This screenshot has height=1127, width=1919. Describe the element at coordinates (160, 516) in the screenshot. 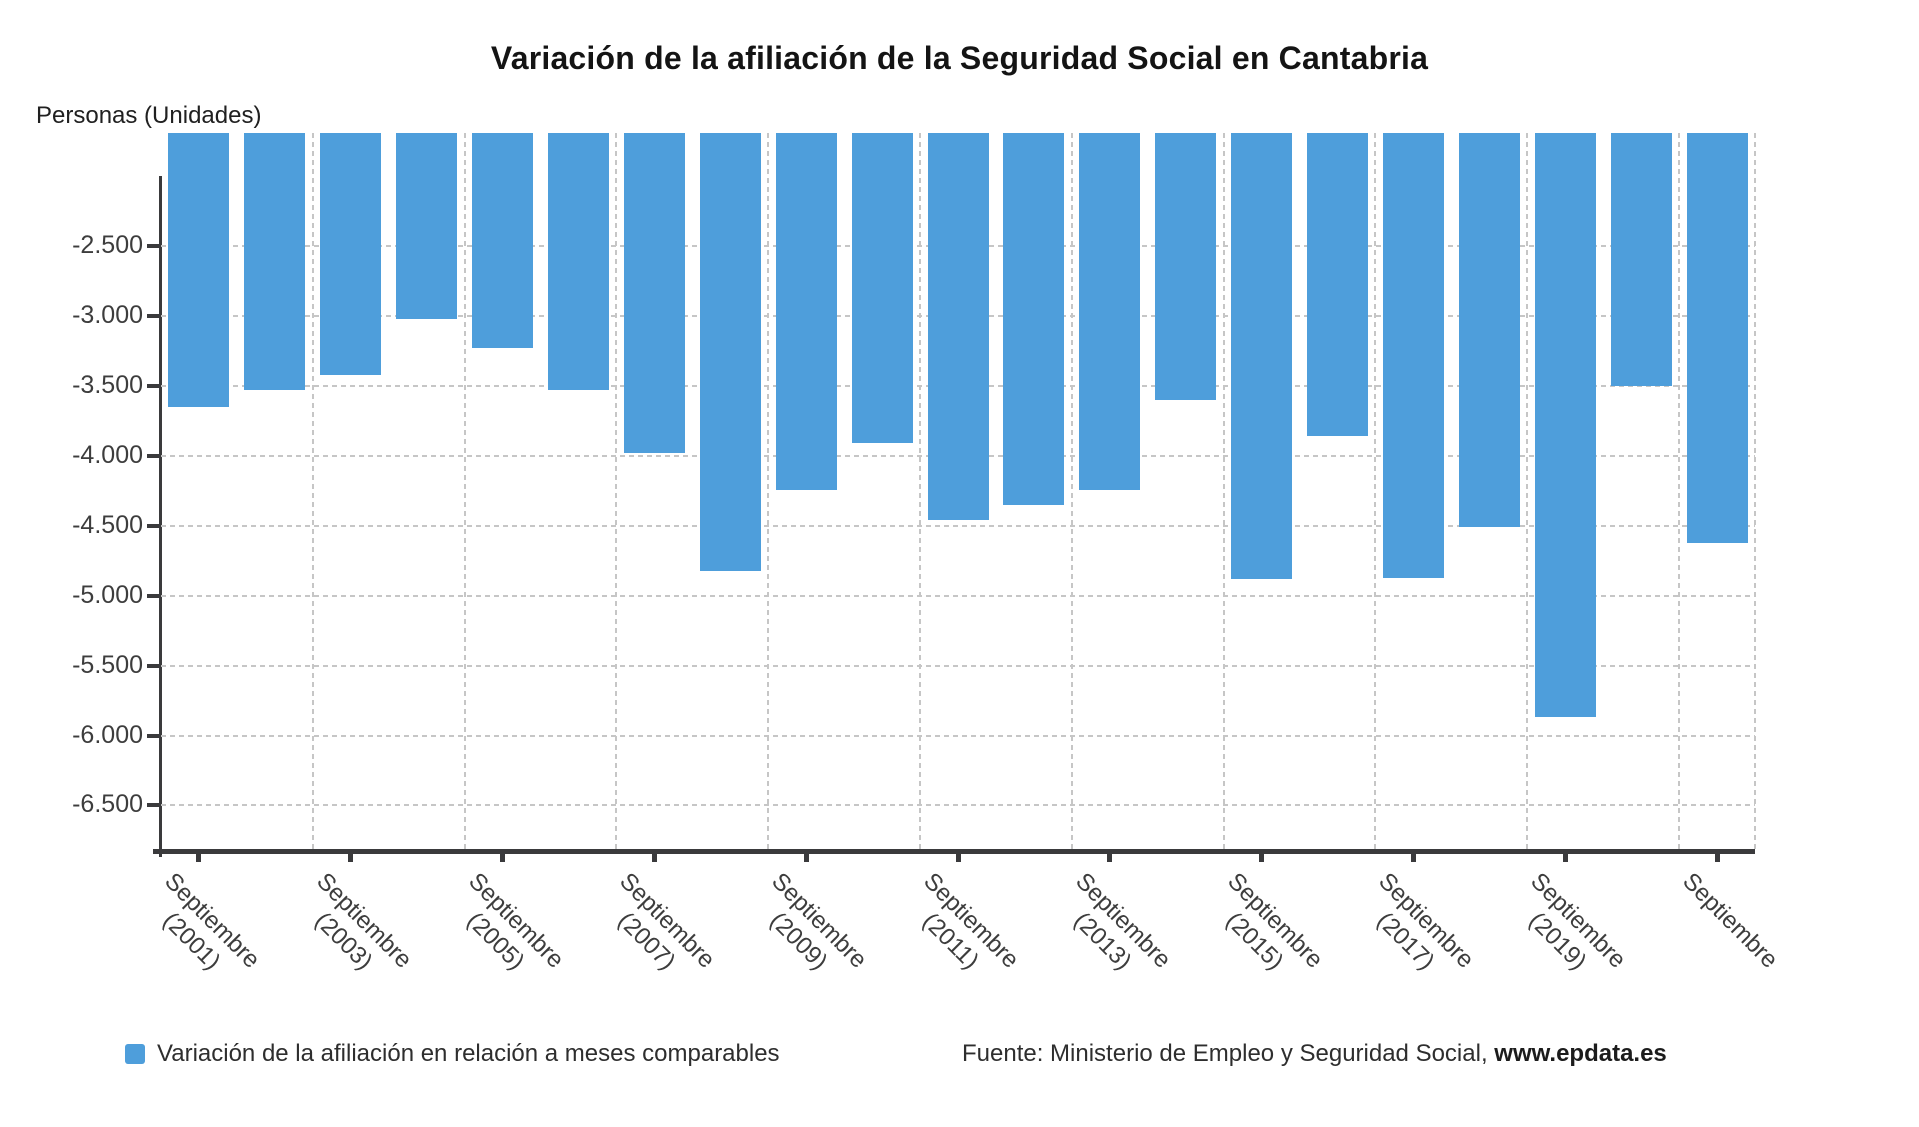

I see `y-axis-line` at that location.